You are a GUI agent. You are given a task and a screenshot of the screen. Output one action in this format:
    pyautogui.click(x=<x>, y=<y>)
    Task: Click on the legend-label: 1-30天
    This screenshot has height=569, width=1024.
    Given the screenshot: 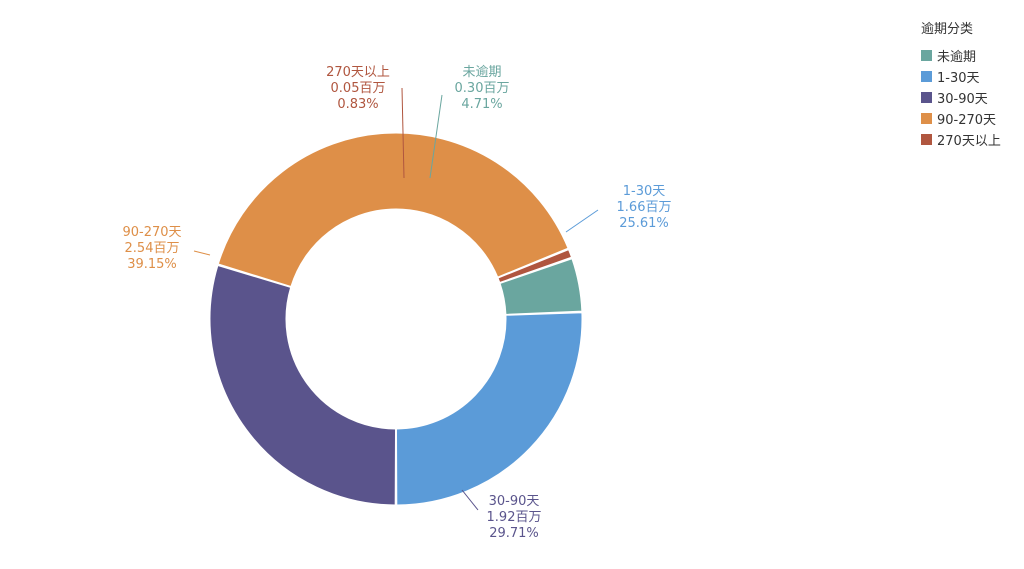 What is the action you would take?
    pyautogui.click(x=958, y=78)
    